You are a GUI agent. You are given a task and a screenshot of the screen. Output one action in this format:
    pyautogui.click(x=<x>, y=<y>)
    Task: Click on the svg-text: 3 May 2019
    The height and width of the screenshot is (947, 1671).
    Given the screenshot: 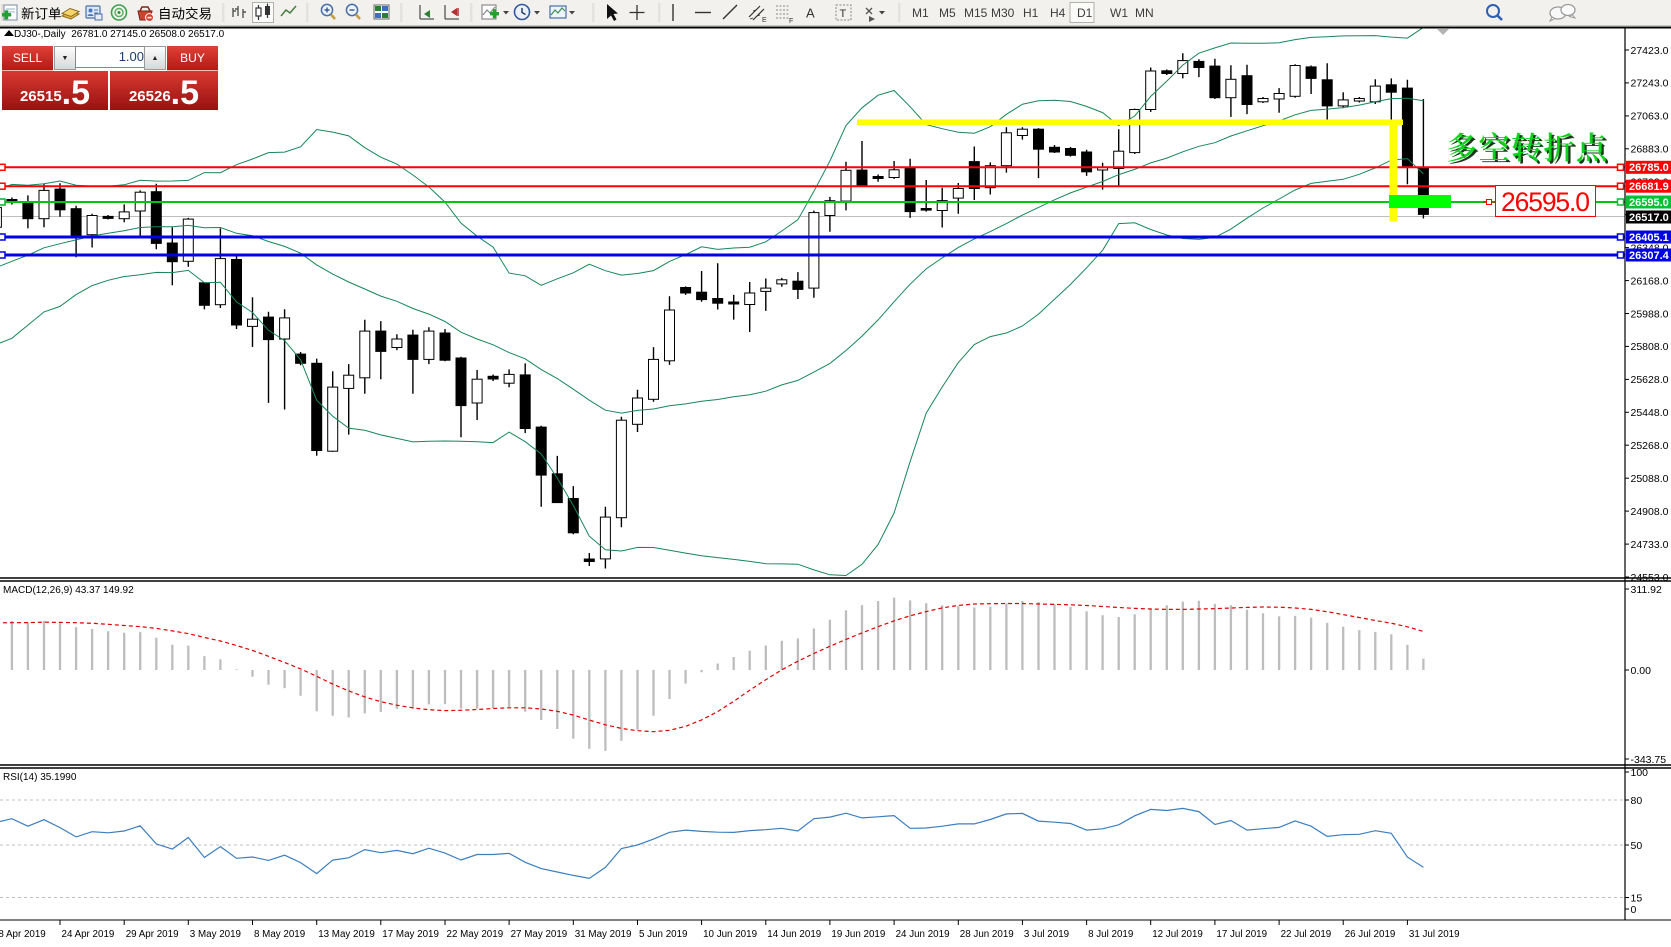 What is the action you would take?
    pyautogui.click(x=215, y=934)
    